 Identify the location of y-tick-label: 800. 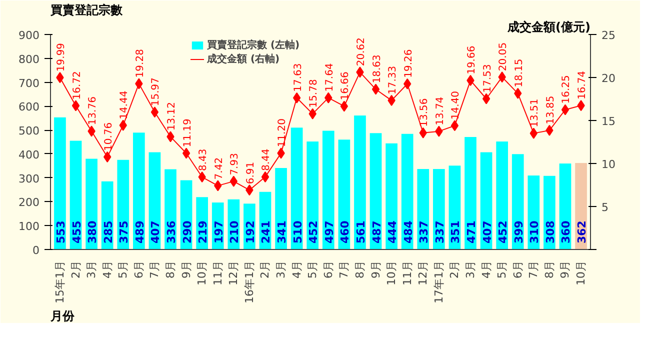
(29, 59).